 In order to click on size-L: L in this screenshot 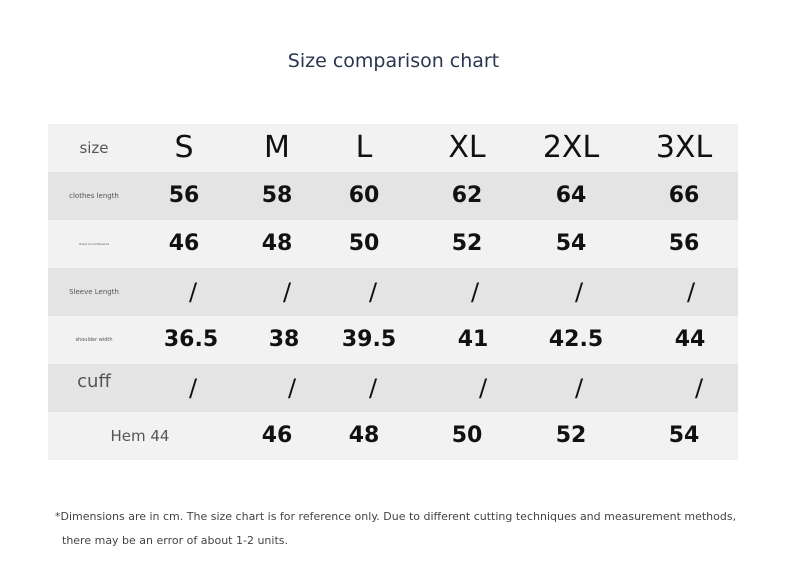, I will do `click(364, 147)`.